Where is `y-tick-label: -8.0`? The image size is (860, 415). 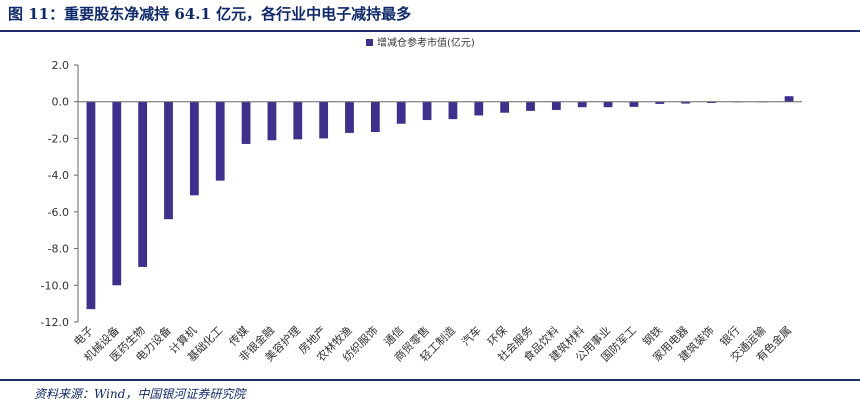
y-tick-label: -8.0 is located at coordinates (58, 249).